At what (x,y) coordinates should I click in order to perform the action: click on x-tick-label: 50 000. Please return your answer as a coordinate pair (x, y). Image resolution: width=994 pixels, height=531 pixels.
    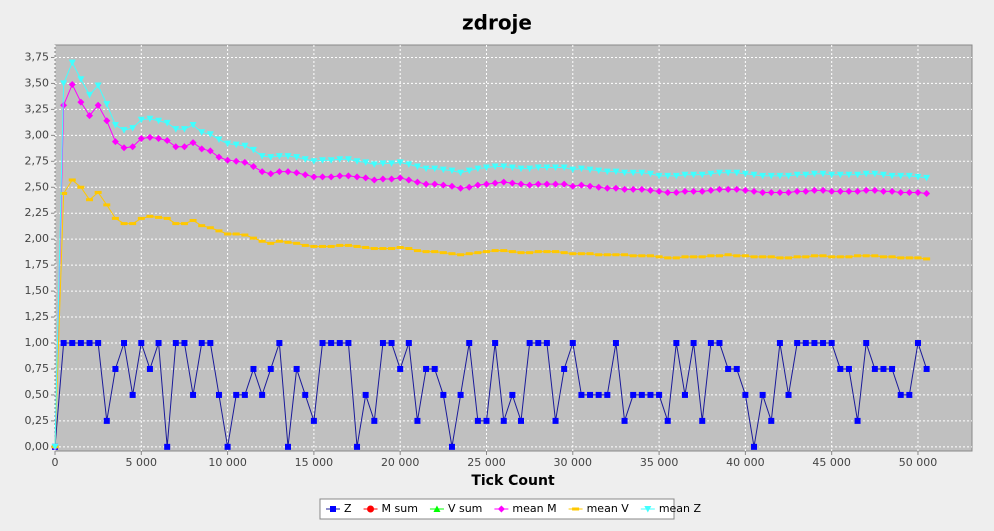
    Looking at the image, I should click on (918, 462).